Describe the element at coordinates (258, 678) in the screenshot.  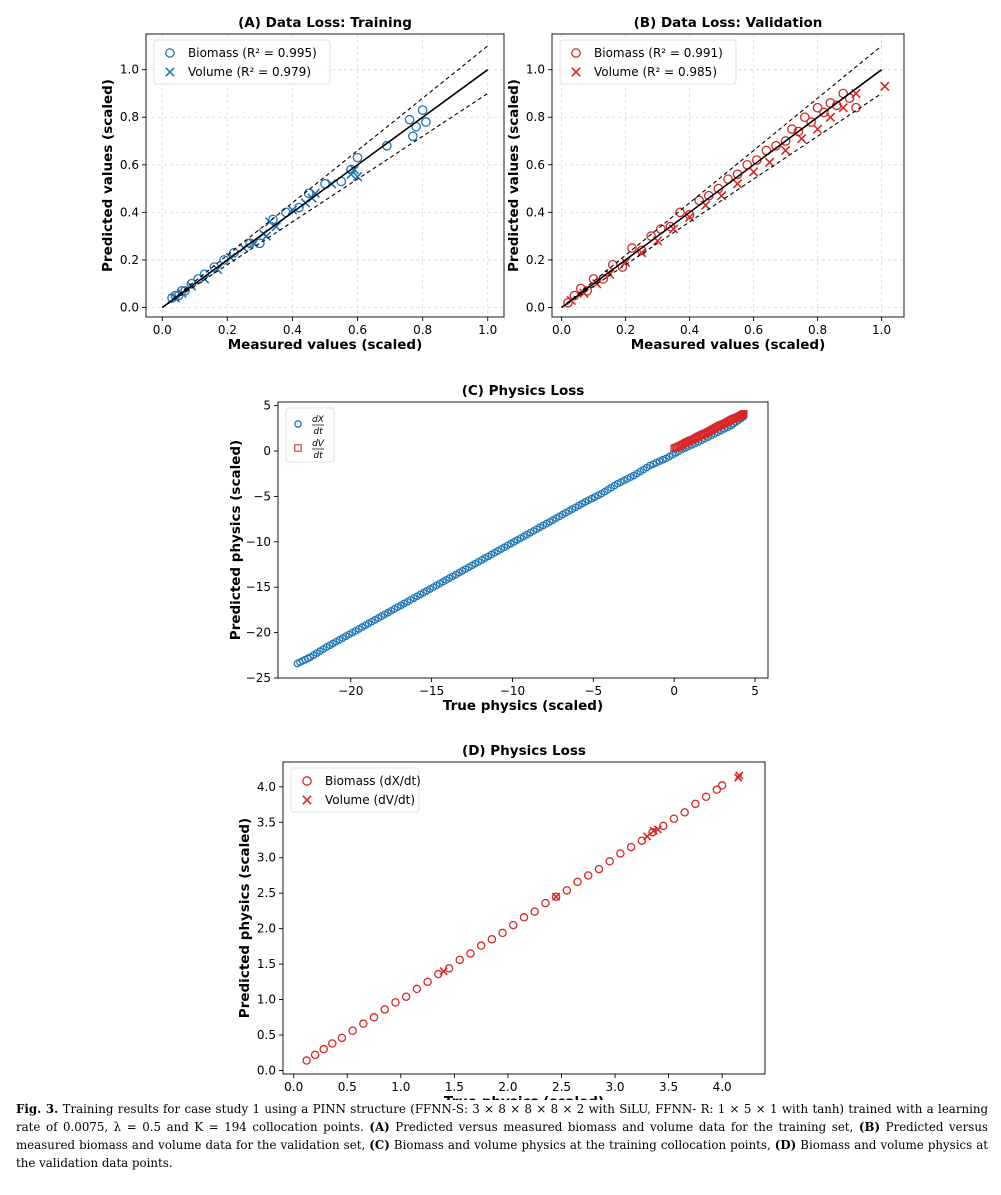
I see `y-tick-label: −25` at that location.